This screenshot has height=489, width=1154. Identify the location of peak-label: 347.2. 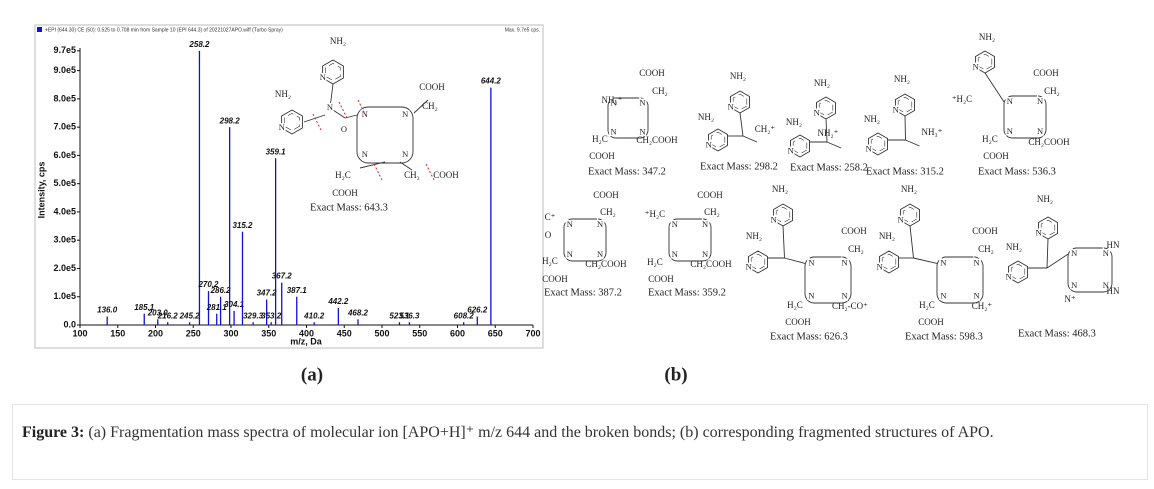
(267, 293).